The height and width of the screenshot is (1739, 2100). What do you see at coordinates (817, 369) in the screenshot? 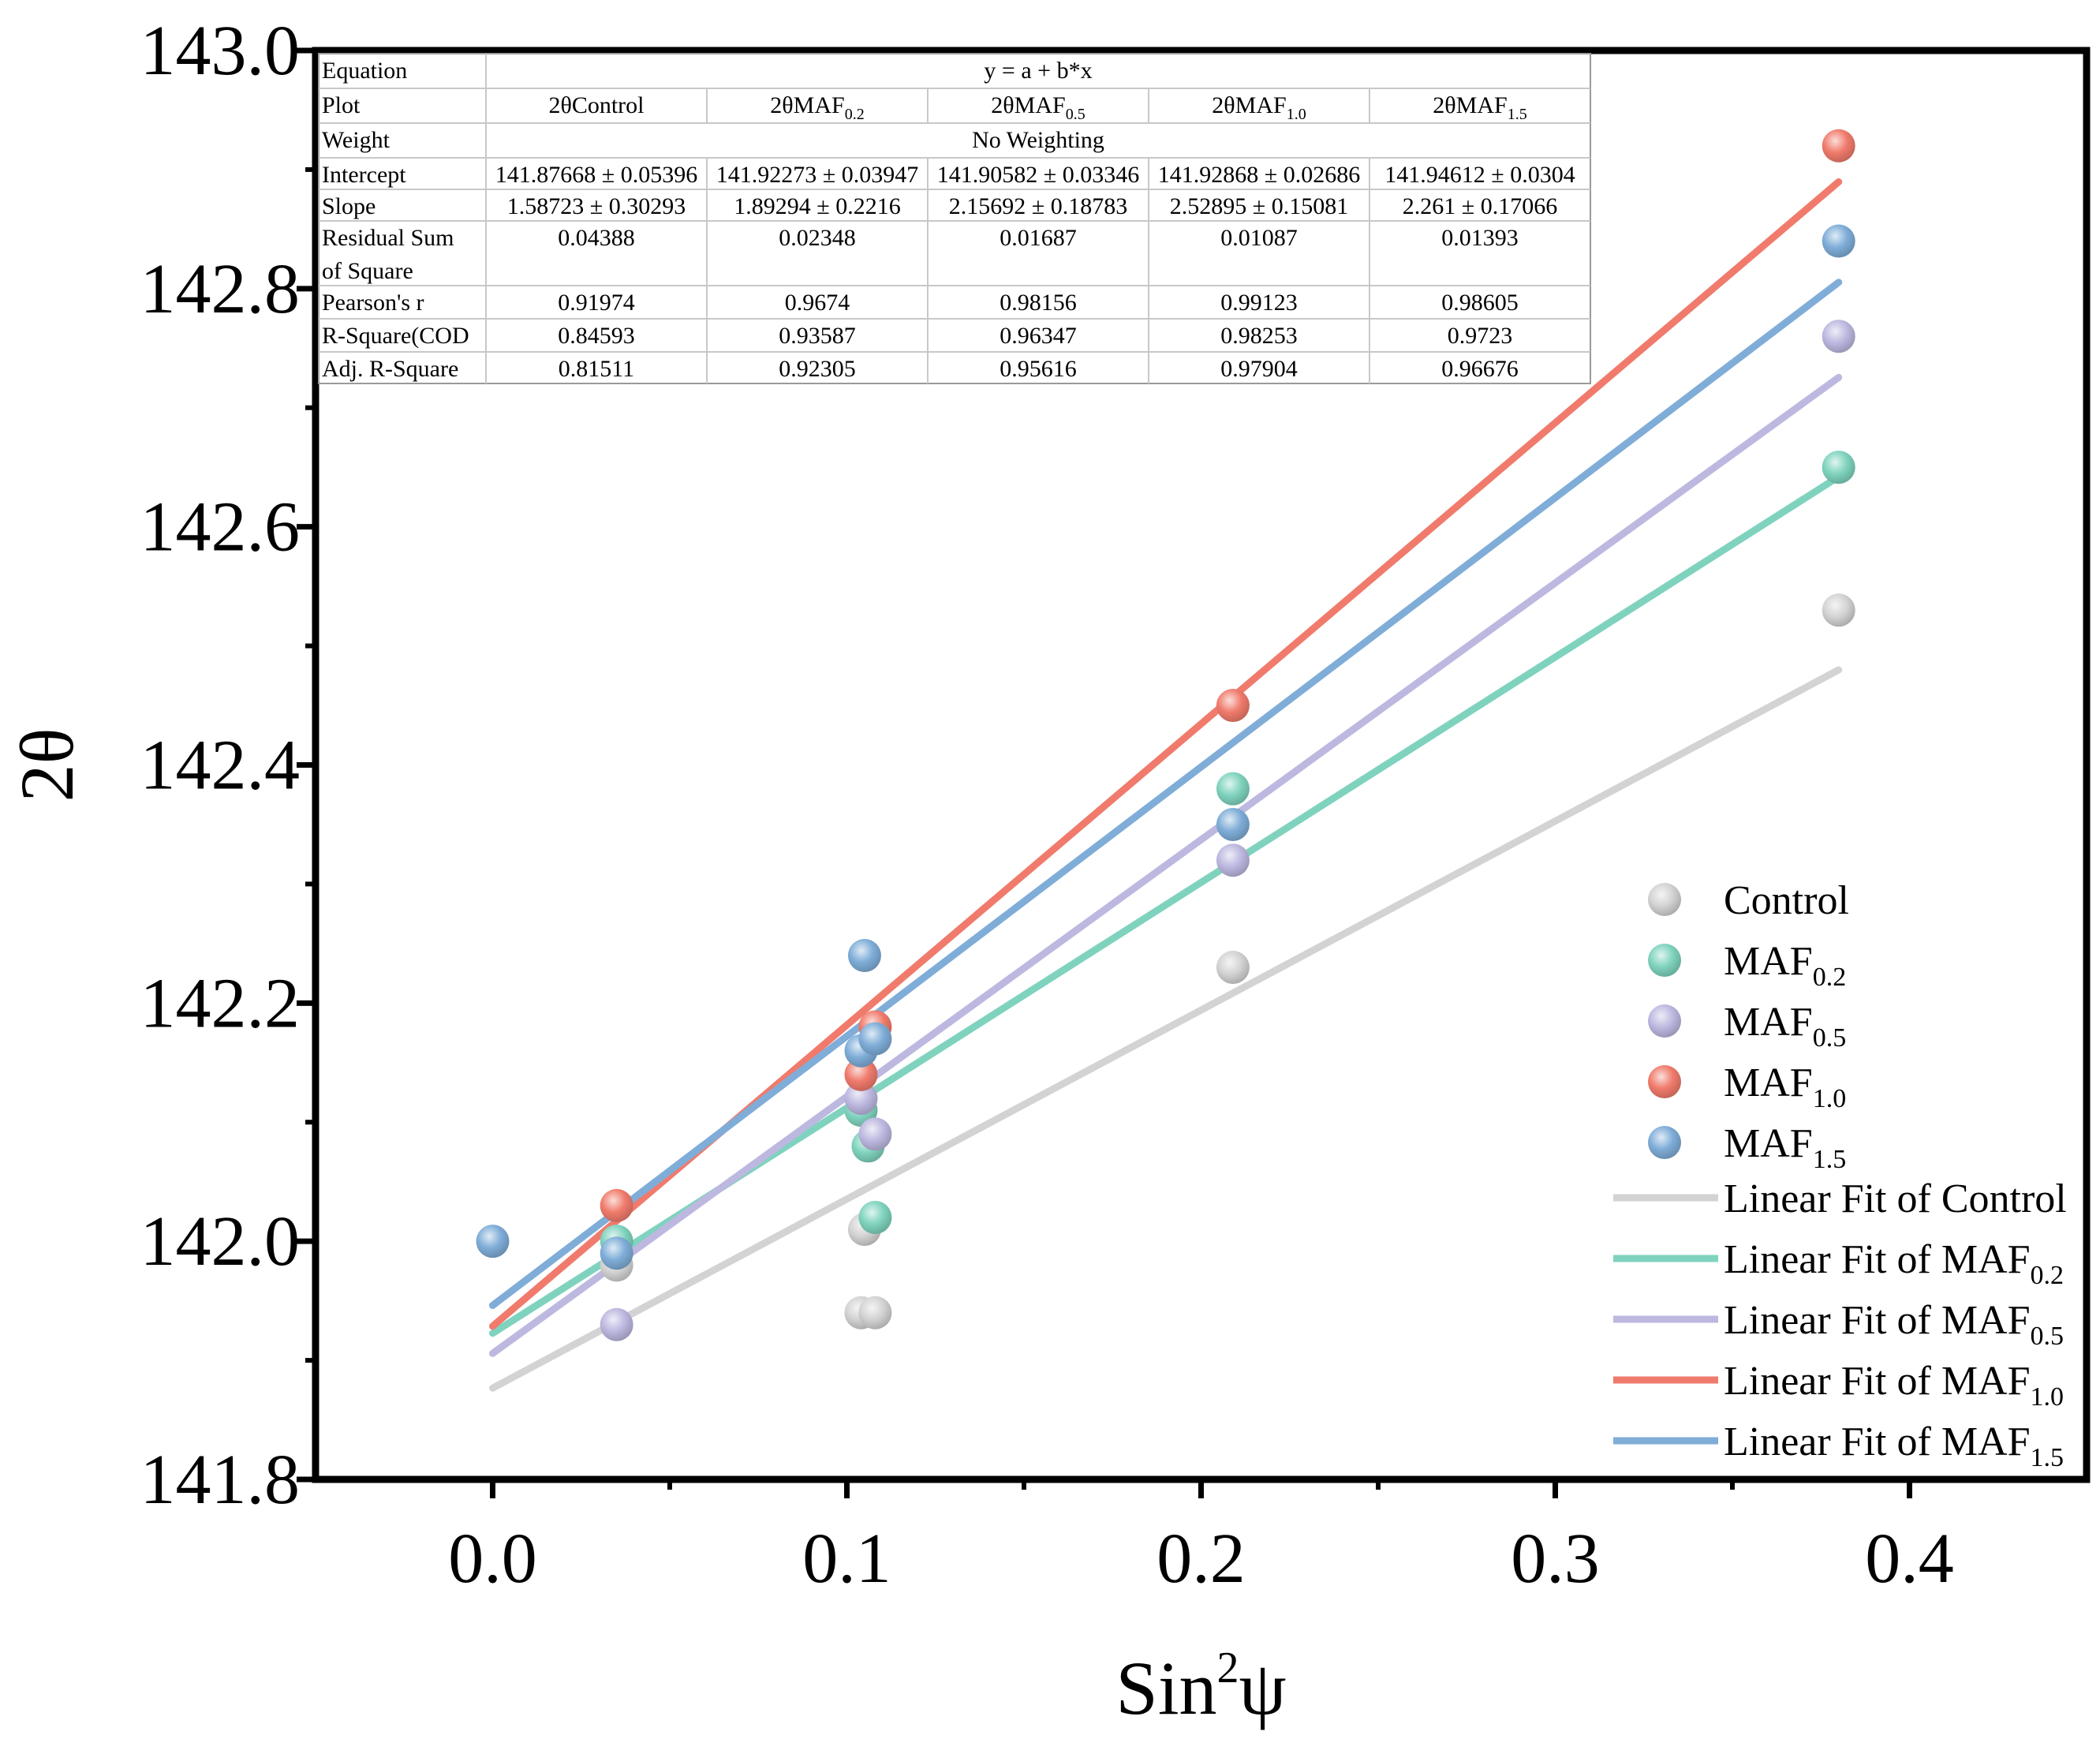
I see `stats-value-cell: 0.92305` at bounding box center [817, 369].